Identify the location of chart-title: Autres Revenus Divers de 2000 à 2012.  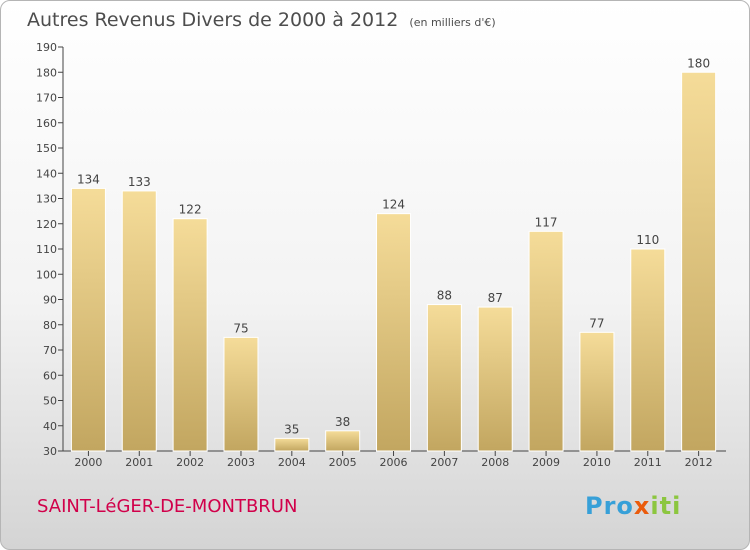
(213, 20).